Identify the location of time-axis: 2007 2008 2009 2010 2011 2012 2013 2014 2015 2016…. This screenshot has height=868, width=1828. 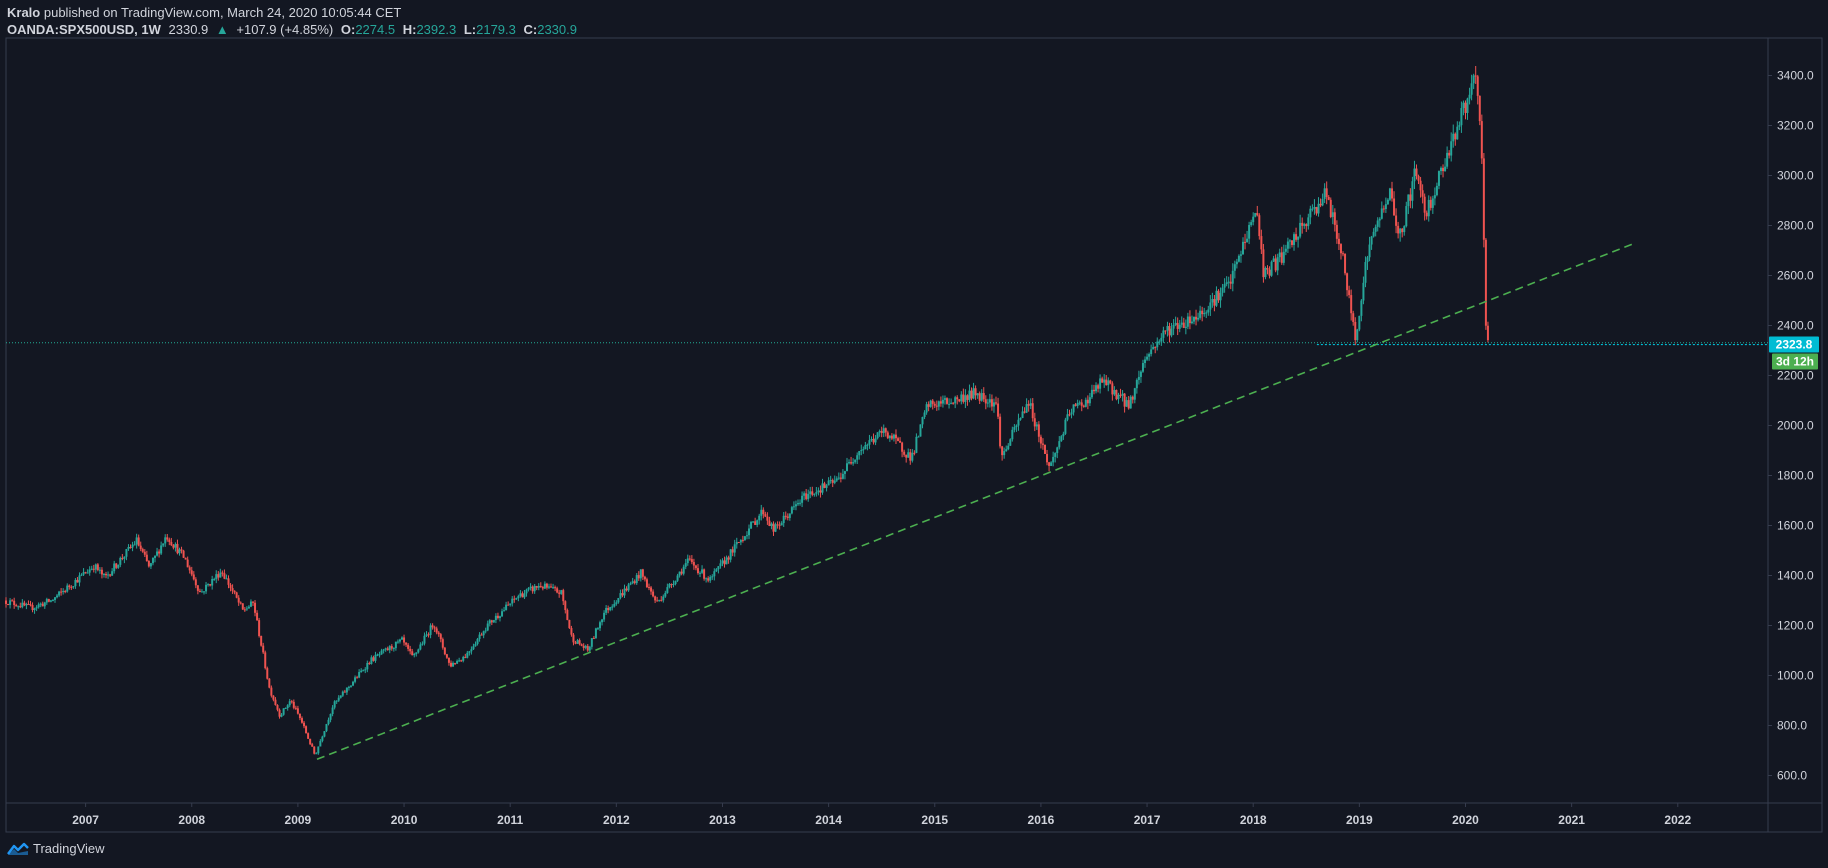
(881, 815).